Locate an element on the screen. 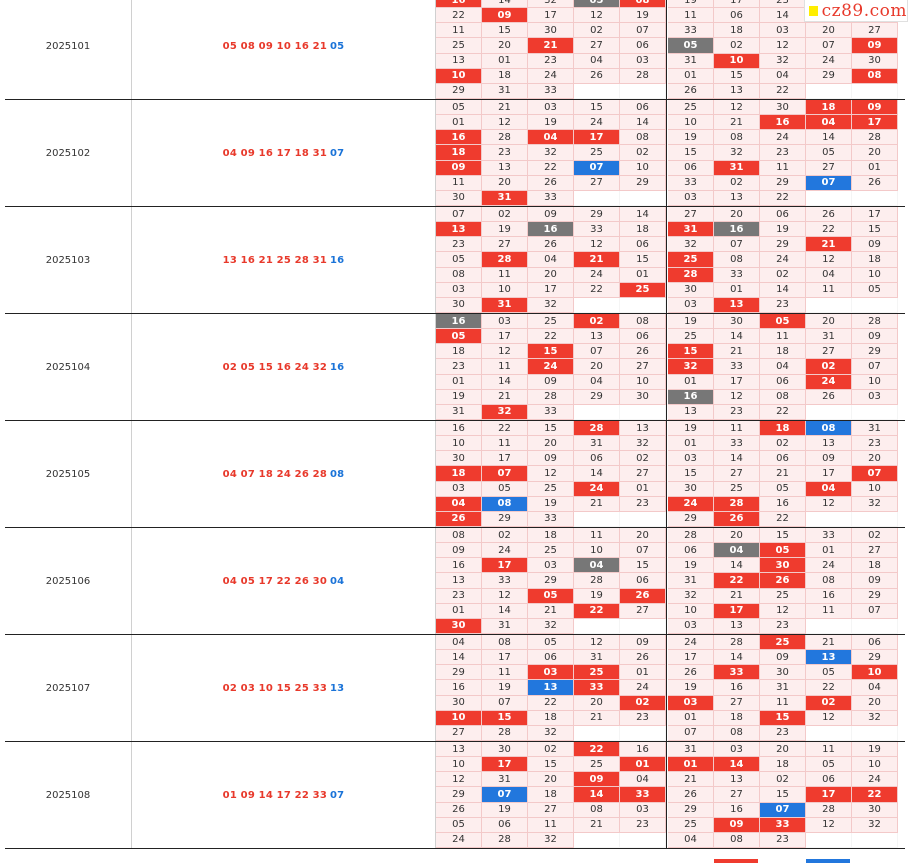  grid-cell: 25 is located at coordinates (691, 108).